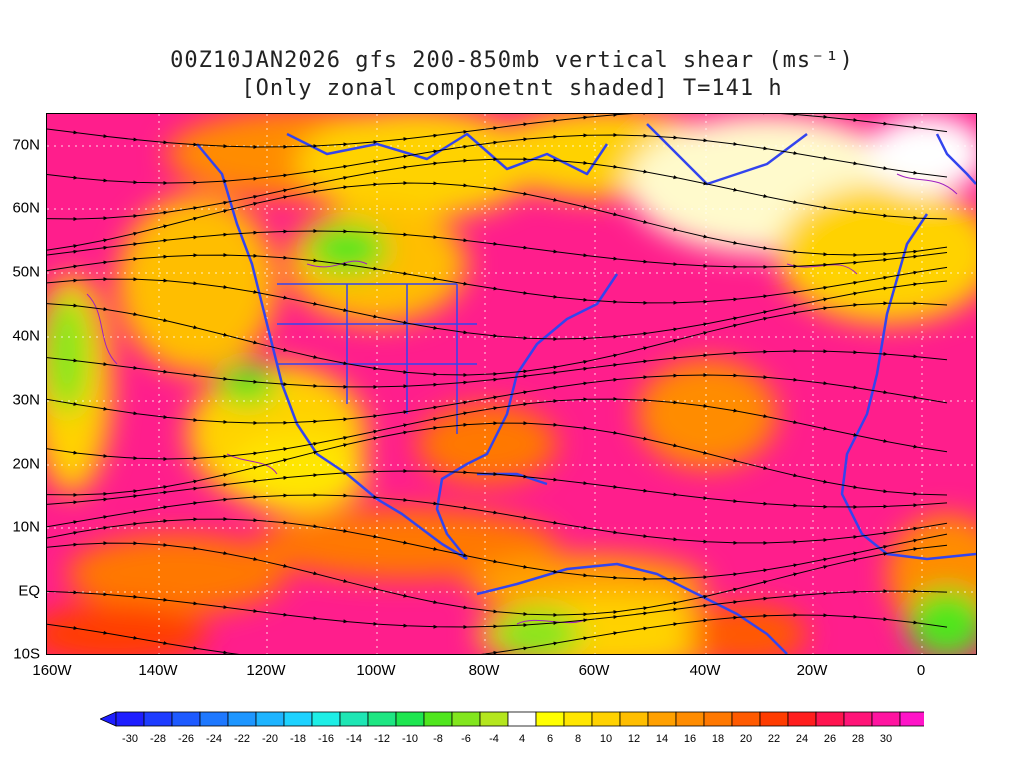  I want to click on colorbar-label: 4, so click(522, 739).